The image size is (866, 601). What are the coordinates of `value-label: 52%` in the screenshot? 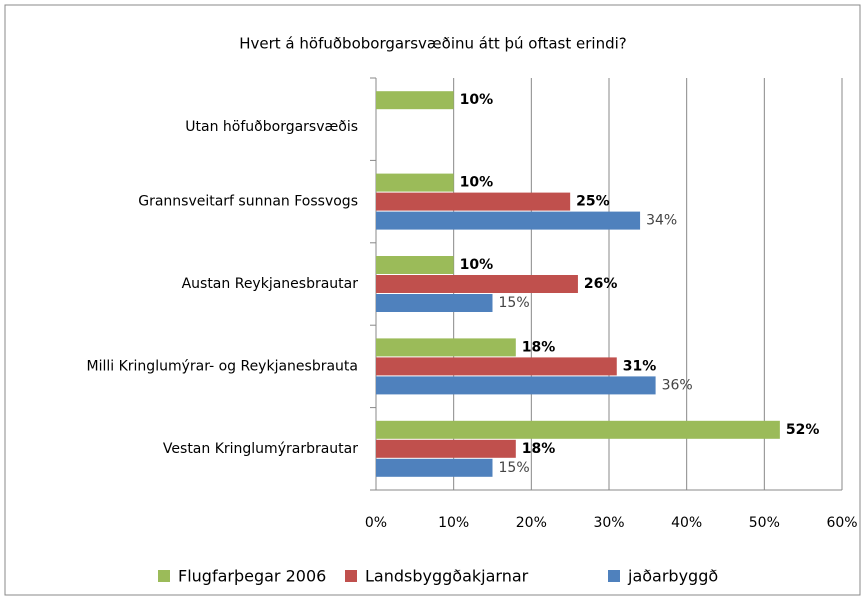 It's located at (803, 430).